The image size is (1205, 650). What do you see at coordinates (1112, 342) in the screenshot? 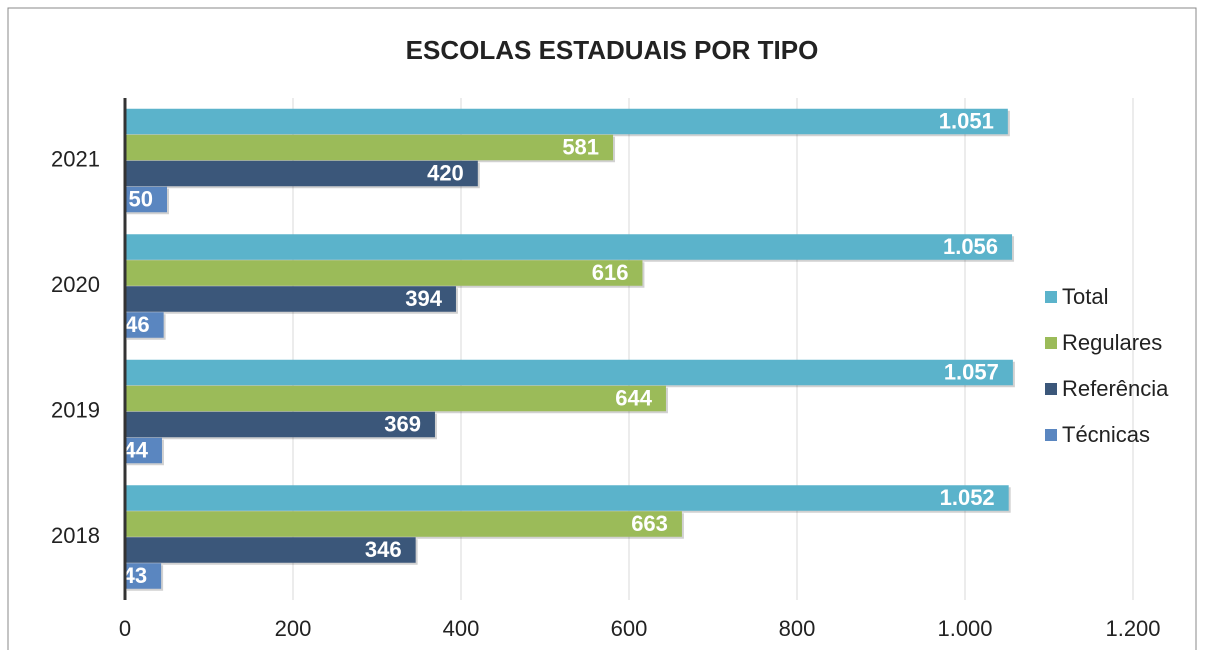
I see `legend-label: Regulares` at bounding box center [1112, 342].